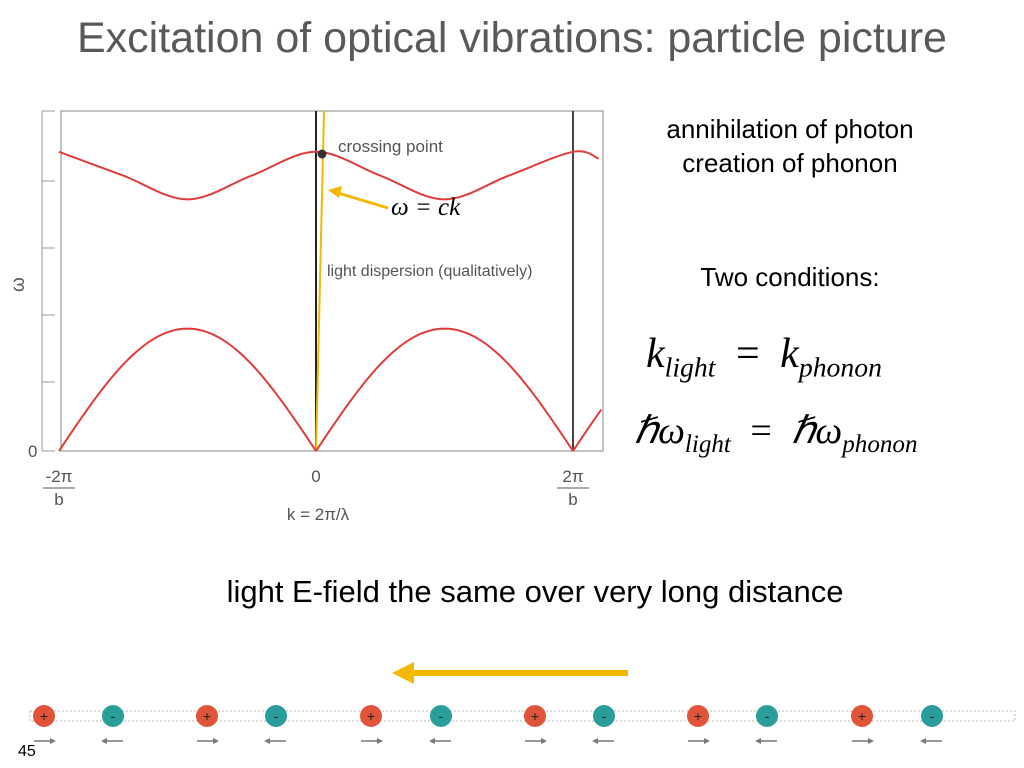 The width and height of the screenshot is (1024, 768). Describe the element at coordinates (690, 367) in the screenshot. I see `eq1-left-sub: light` at that location.